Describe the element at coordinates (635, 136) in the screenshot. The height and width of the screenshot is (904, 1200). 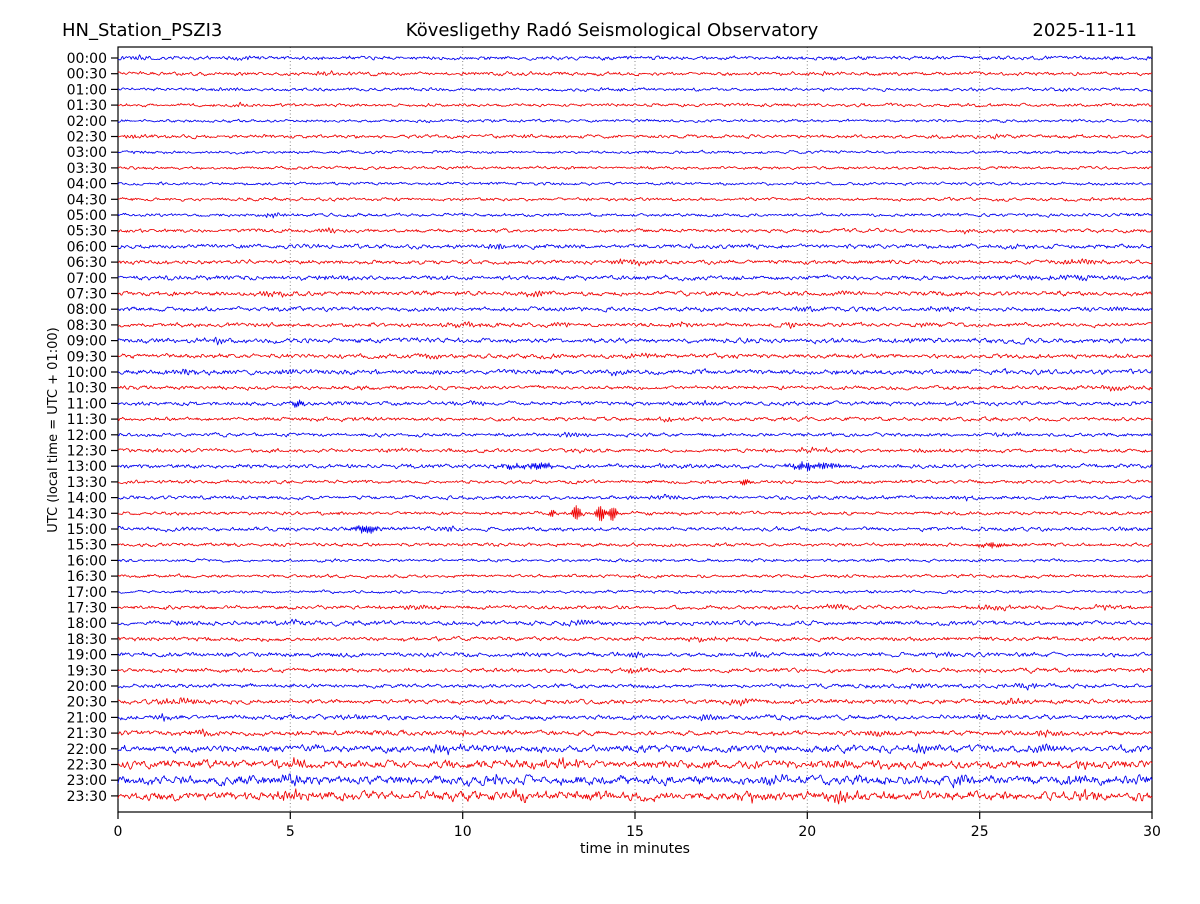
I see `trace-02:30` at that location.